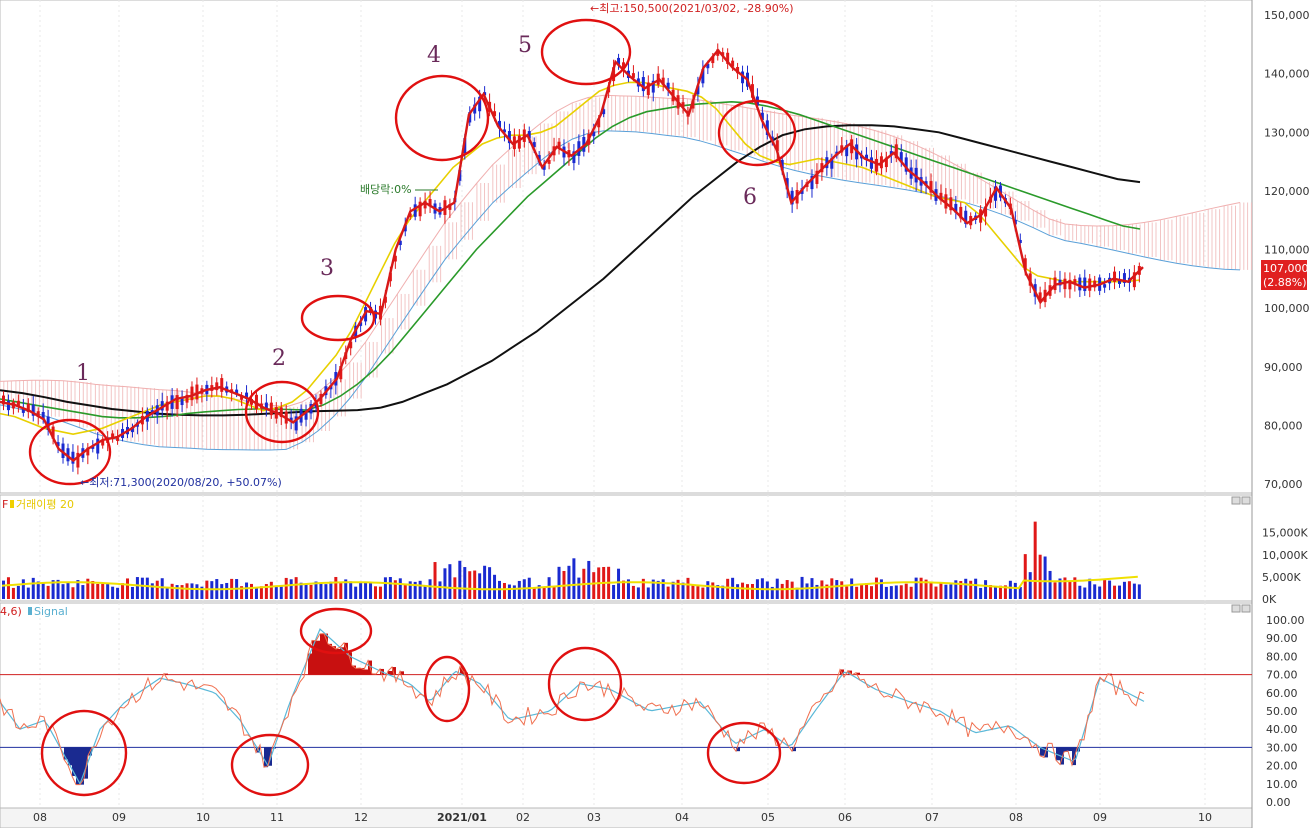  Describe the element at coordinates (523, 817) in the screenshot. I see `x-tick-label: 02` at that location.